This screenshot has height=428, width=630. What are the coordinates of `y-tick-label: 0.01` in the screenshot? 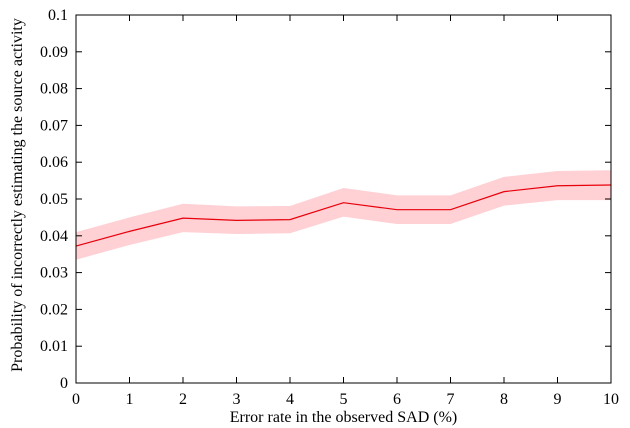 It's located at (54, 346).